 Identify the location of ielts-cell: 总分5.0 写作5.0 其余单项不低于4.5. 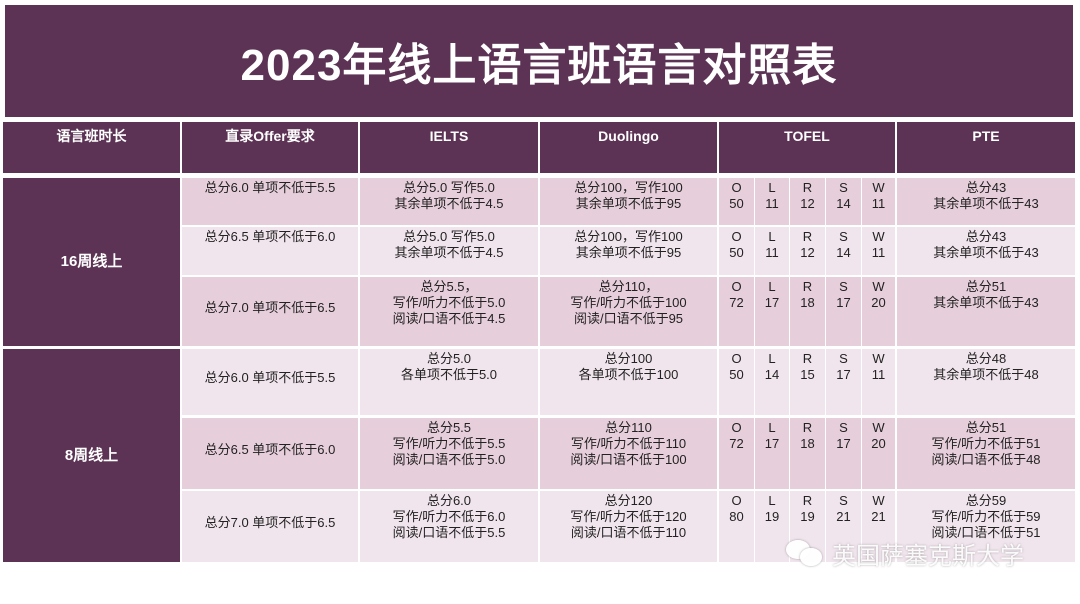
(449, 251).